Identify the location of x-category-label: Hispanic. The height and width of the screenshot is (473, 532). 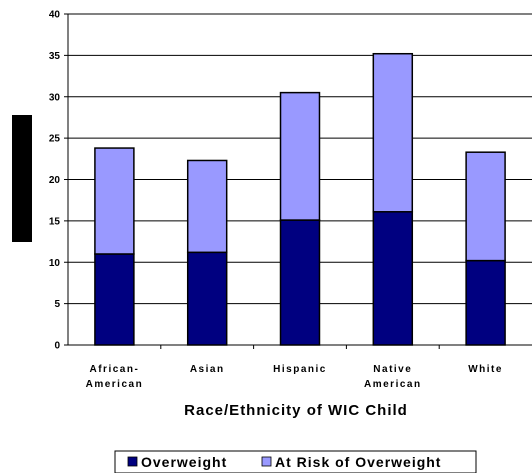
(300, 369).